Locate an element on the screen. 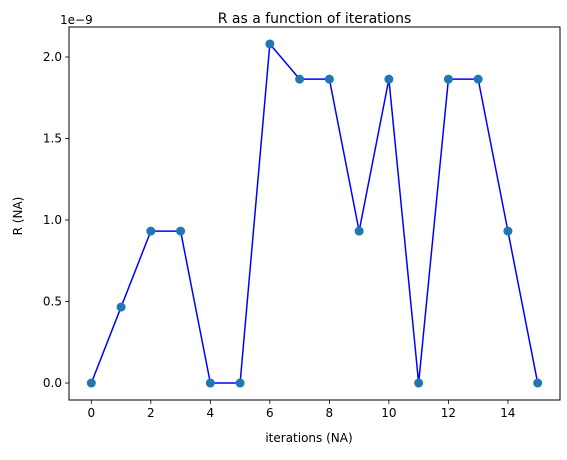 Image resolution: width=567 pixels, height=460 pixels. x-tick-label: 8 is located at coordinates (330, 413).